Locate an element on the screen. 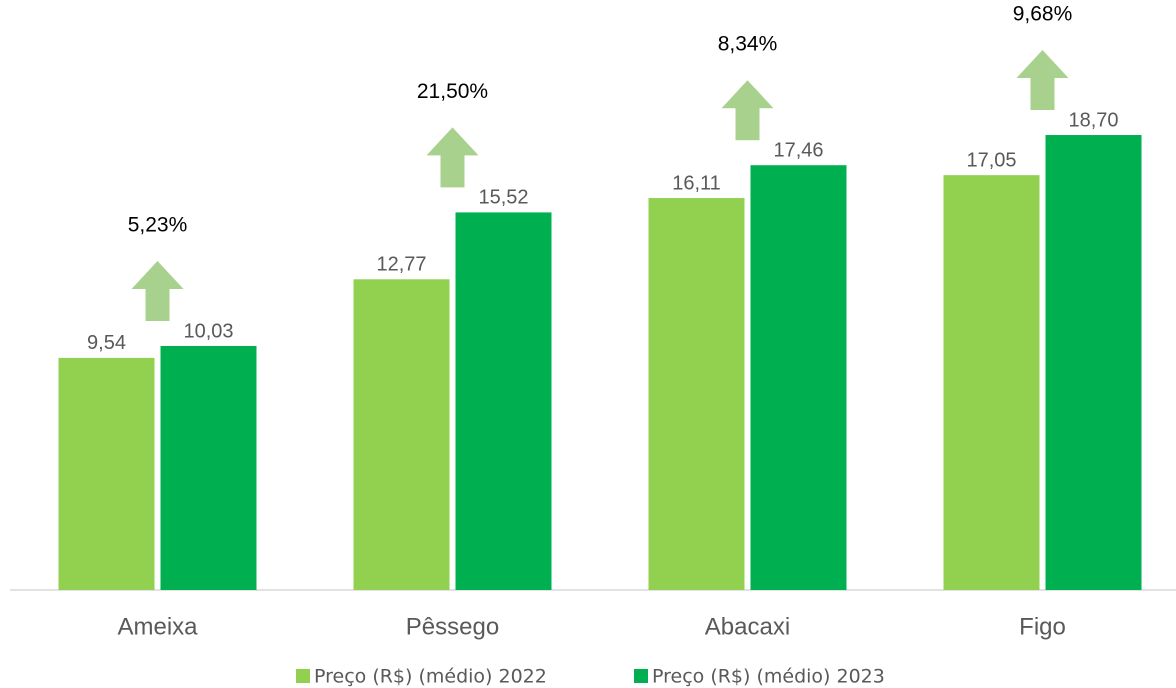 Image resolution: width=1176 pixels, height=688 pixels. value-label: 17,46 is located at coordinates (798, 150).